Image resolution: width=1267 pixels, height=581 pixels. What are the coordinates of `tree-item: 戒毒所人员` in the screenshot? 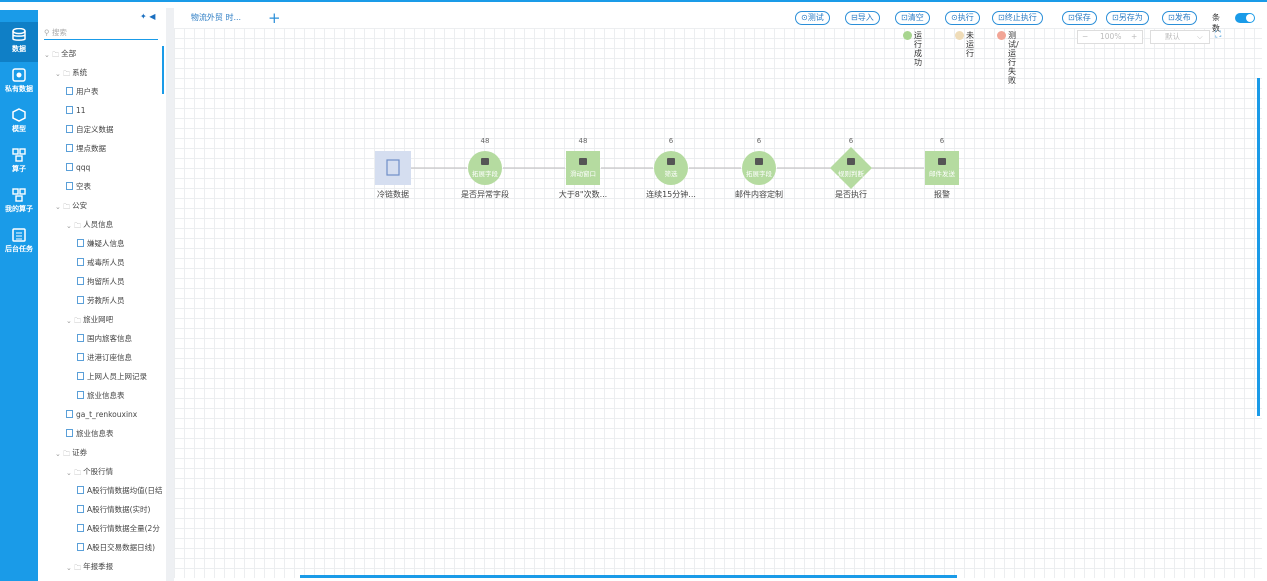 It's located at (101, 262).